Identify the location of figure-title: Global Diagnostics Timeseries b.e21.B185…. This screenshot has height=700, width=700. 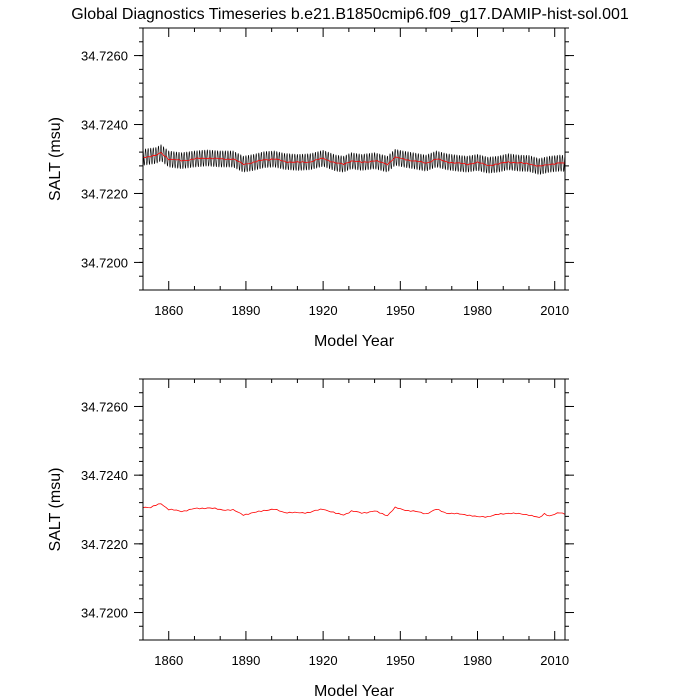
(350, 14).